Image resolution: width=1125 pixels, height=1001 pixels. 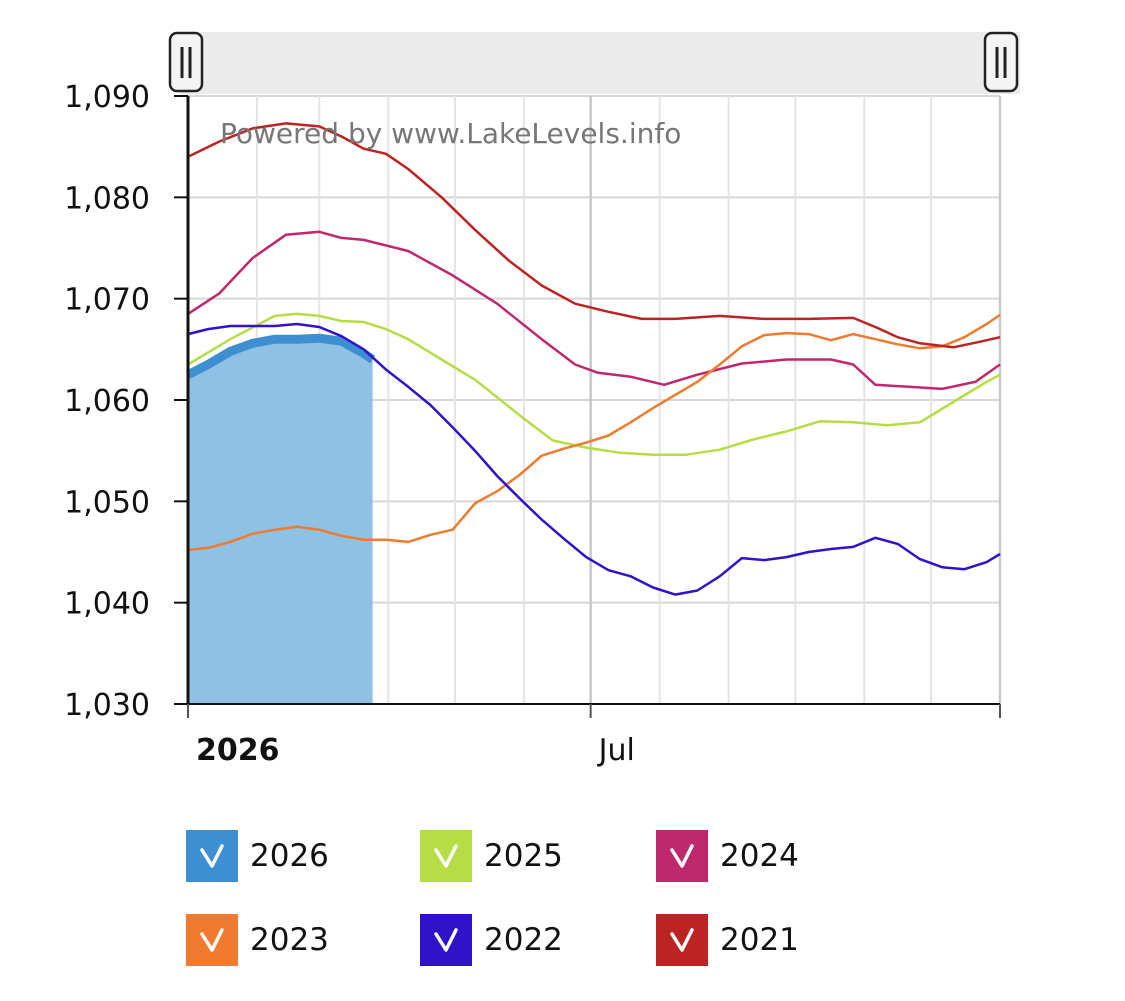 I want to click on series-2025-line, so click(x=594, y=384).